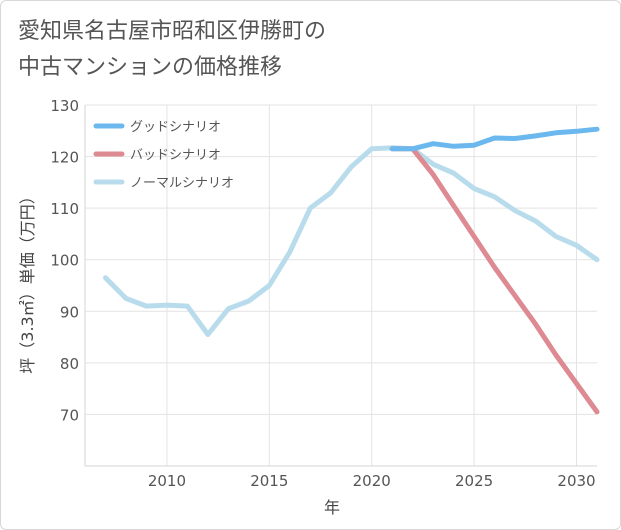 This screenshot has width=621, height=530. What do you see at coordinates (69, 364) in the screenshot?
I see `y-tick-label-80: 80` at bounding box center [69, 364].